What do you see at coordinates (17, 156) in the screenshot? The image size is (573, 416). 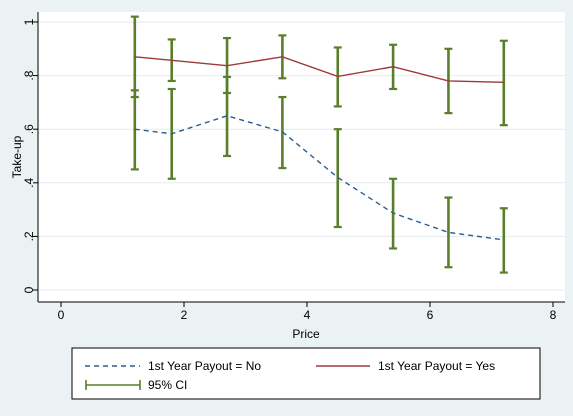 I see `y-axis-label: Take-up` at bounding box center [17, 156].